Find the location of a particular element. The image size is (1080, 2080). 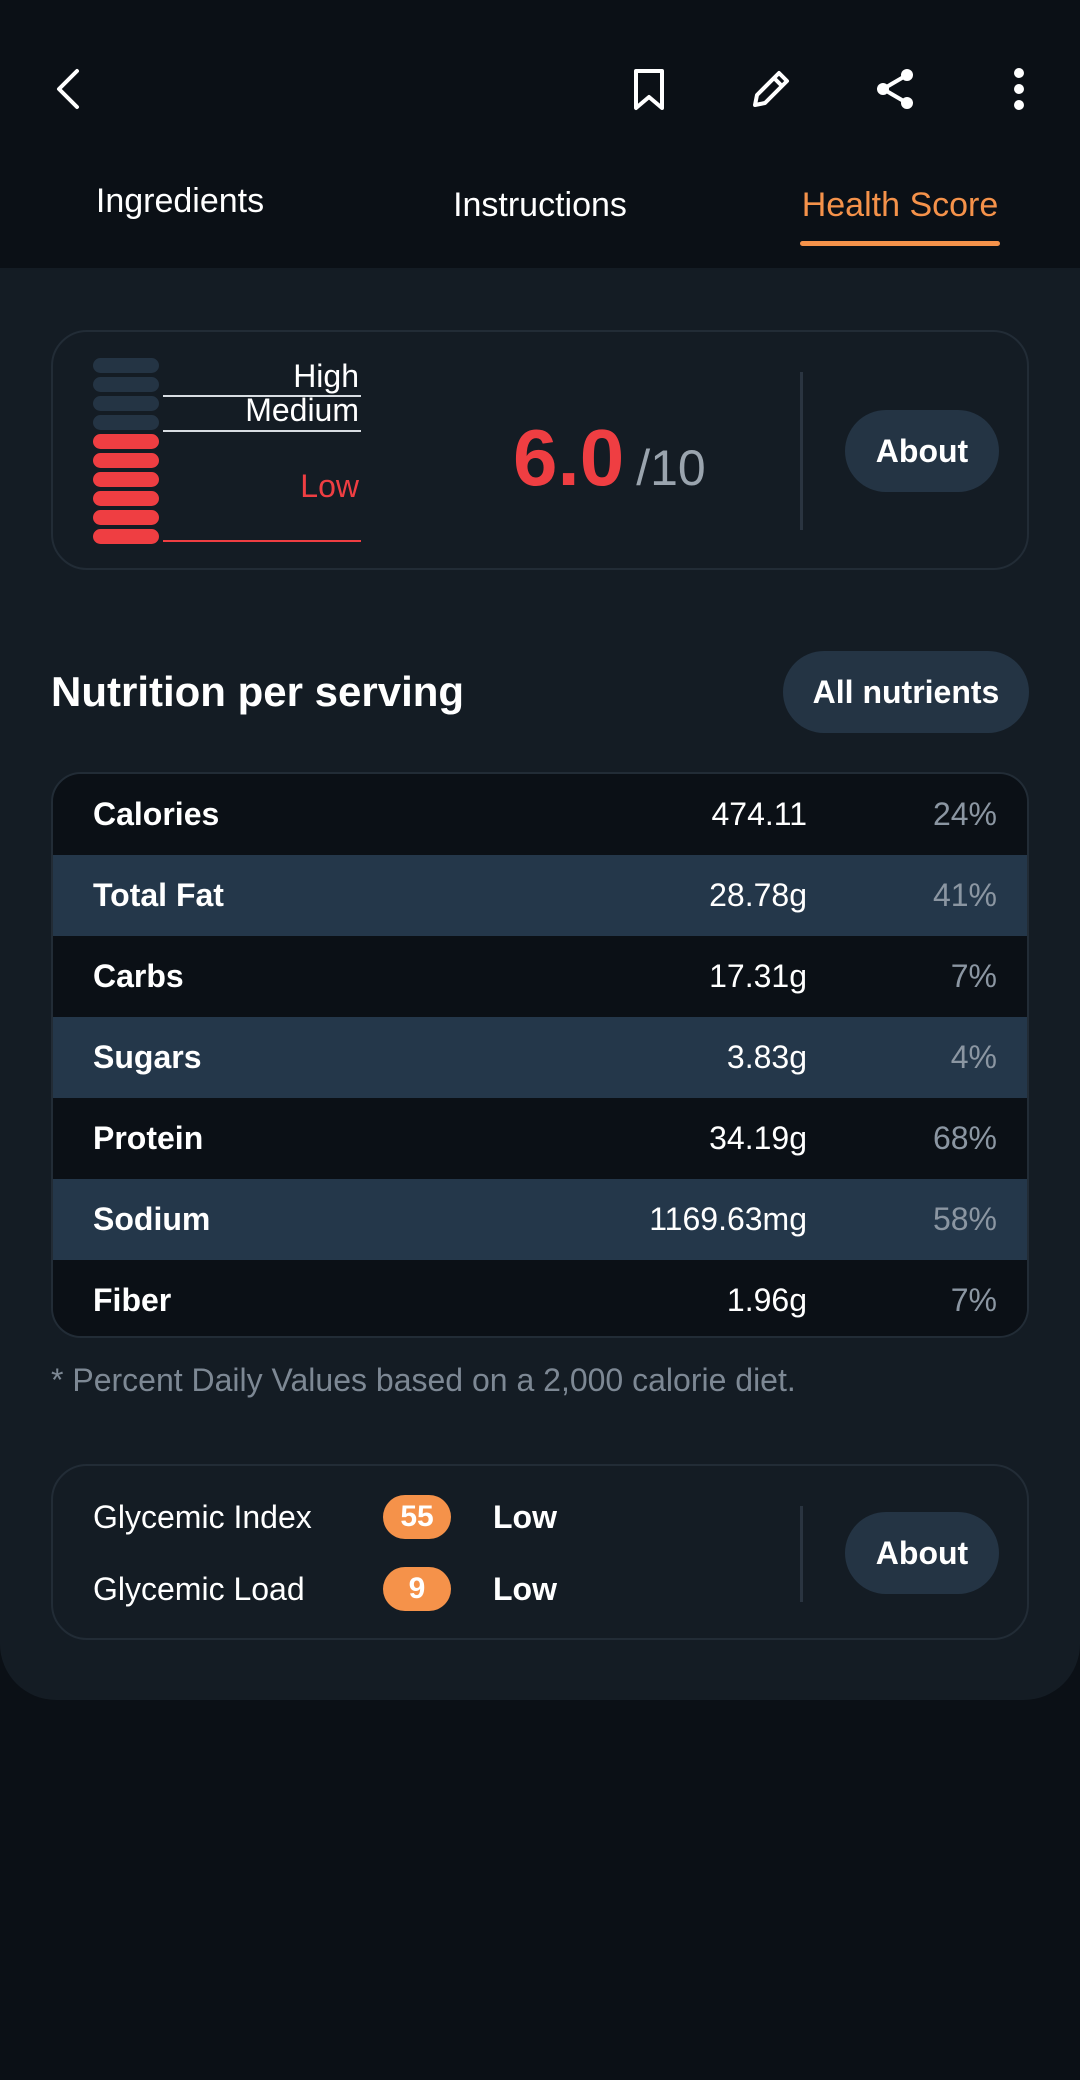

glycemic-card-divider is located at coordinates (801, 1554).